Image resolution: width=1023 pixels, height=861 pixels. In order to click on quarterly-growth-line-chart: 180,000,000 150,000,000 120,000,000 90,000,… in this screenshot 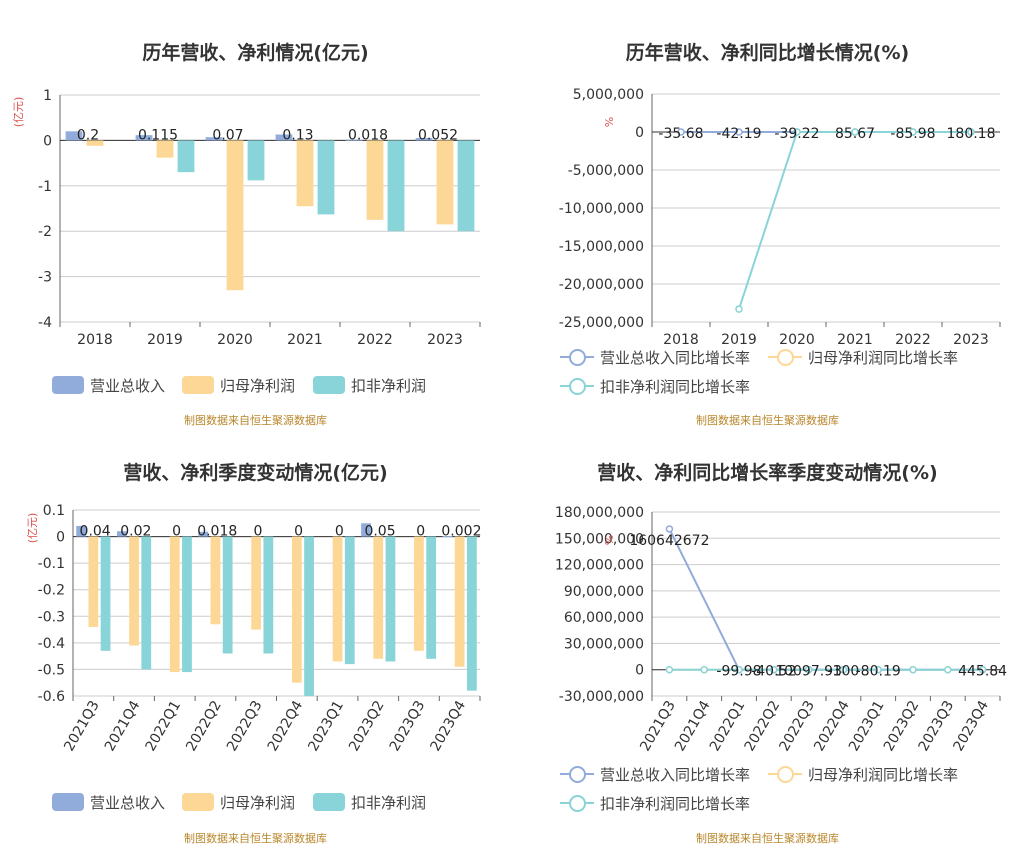, I will do `click(781, 629)`.